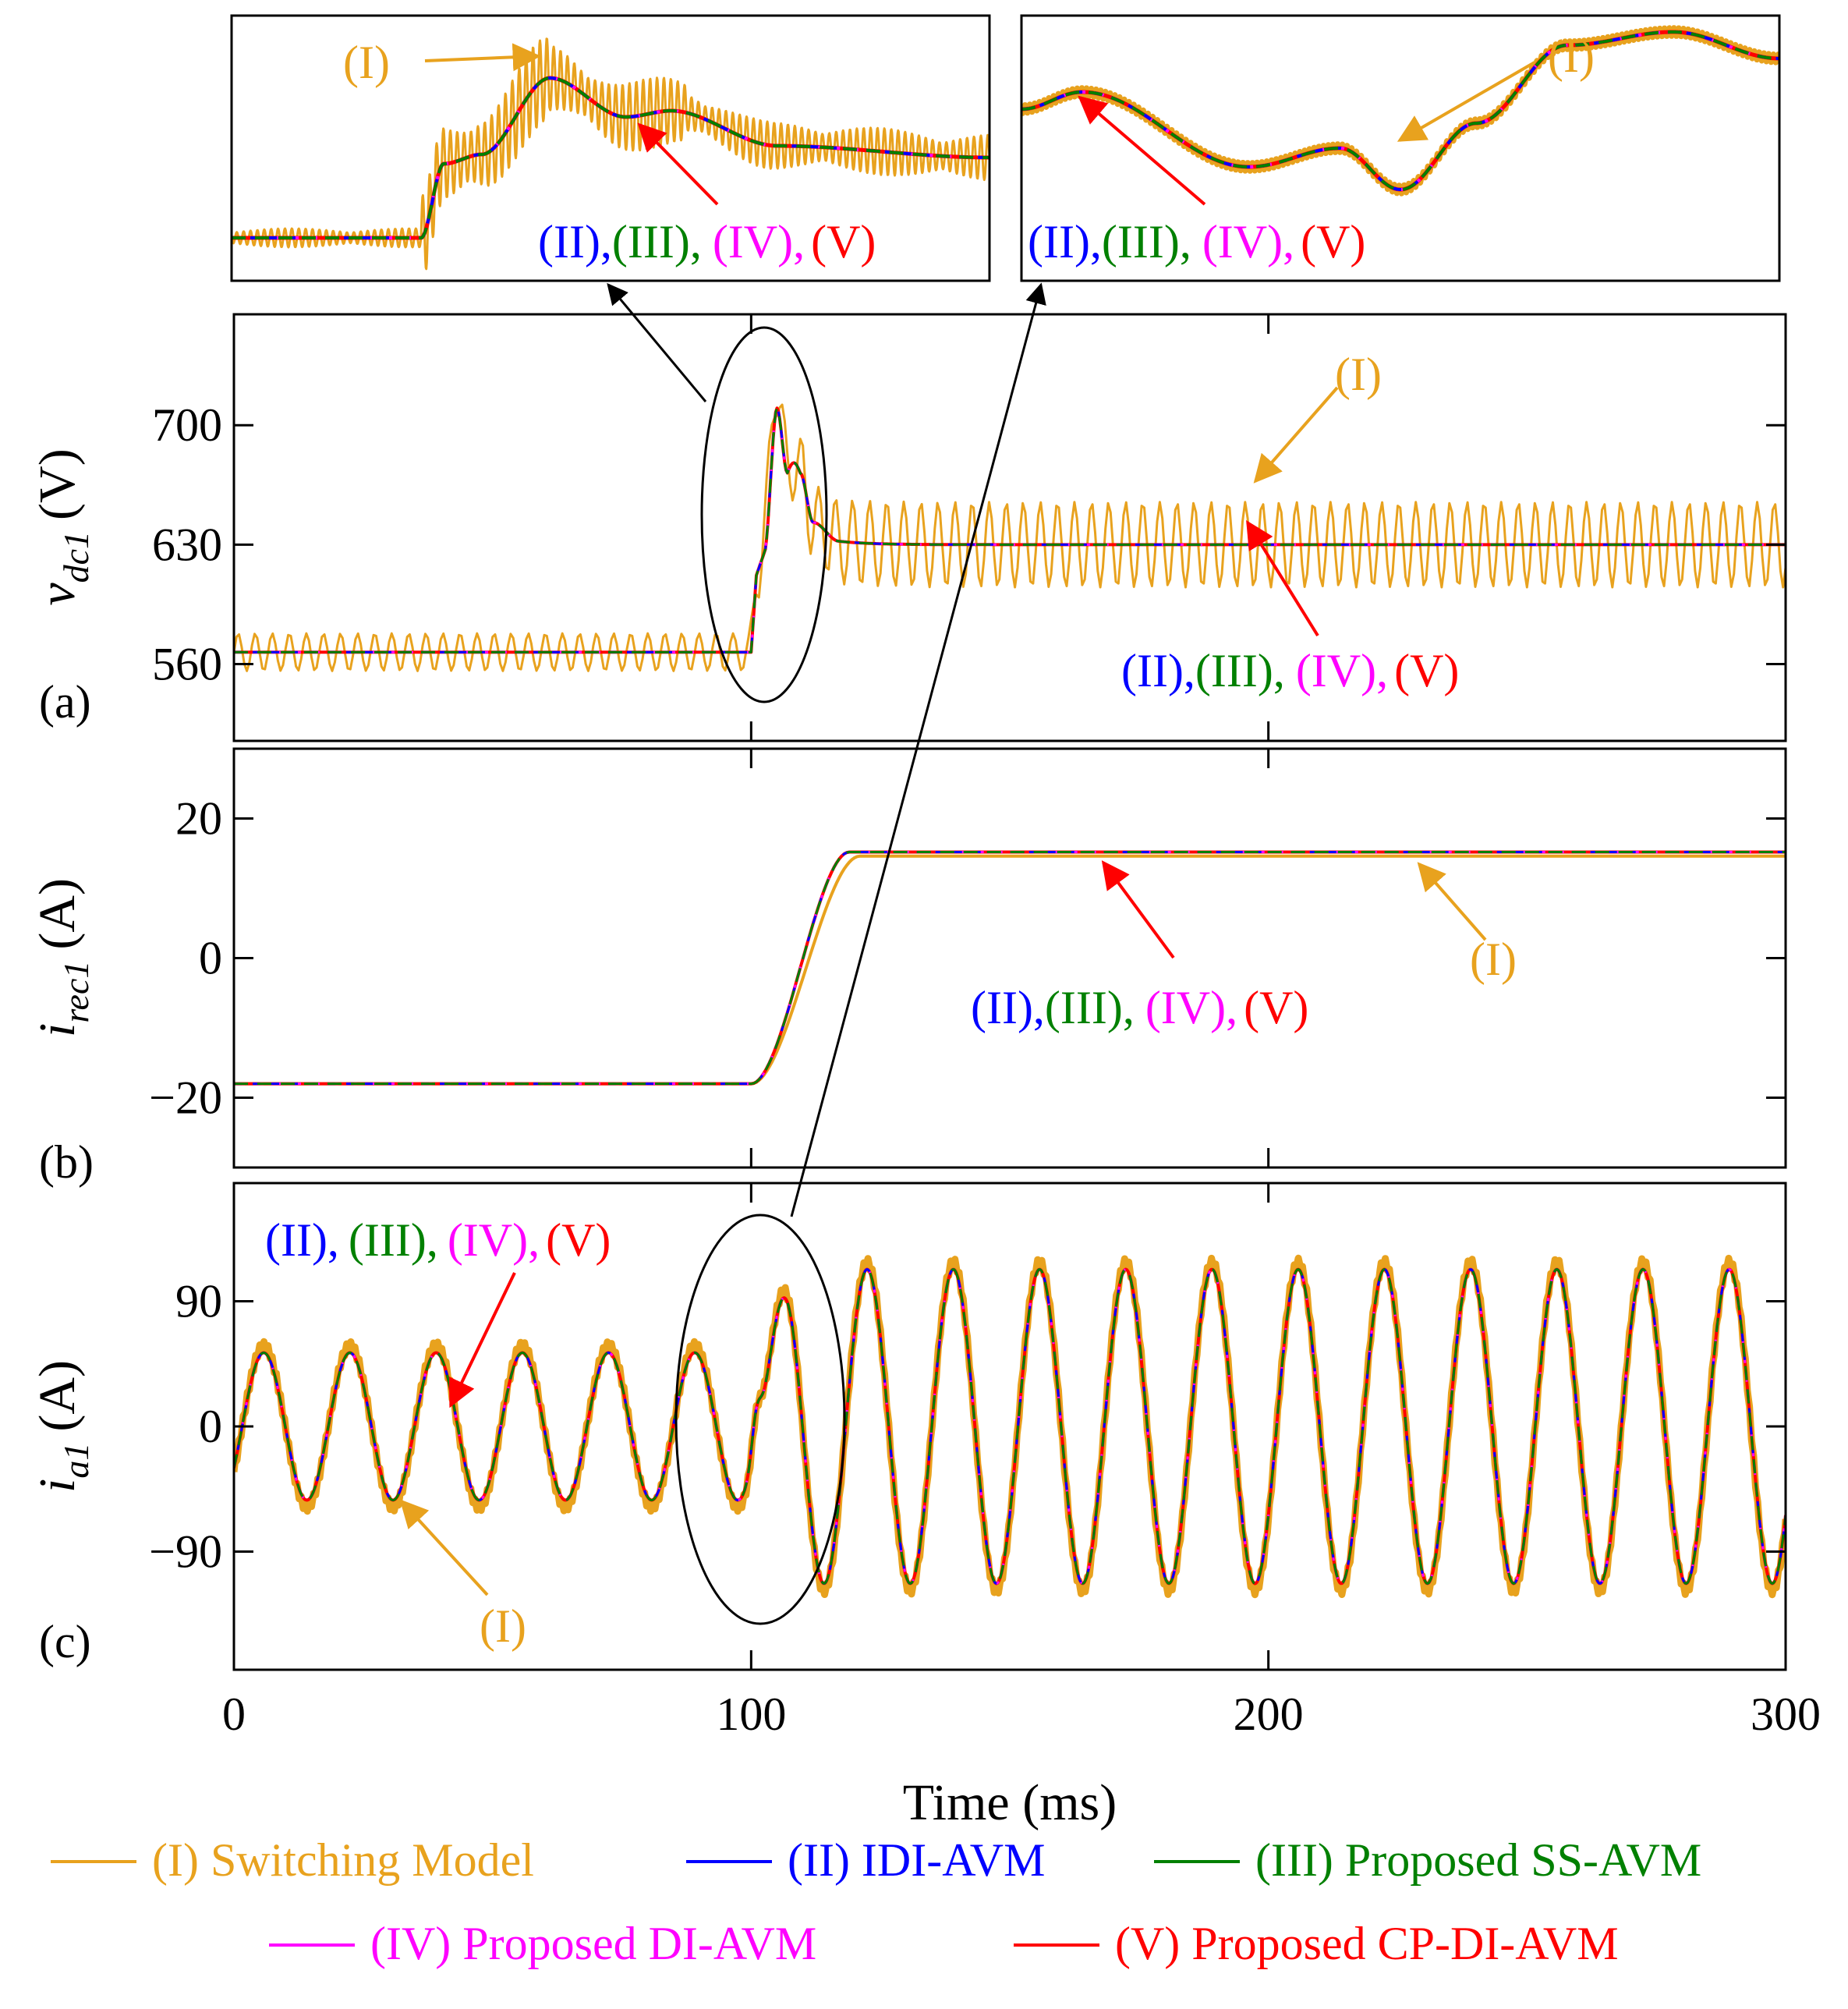  Describe the element at coordinates (483, 57) in the screenshot. I see `zoom1-annot-I-arrow` at that location.